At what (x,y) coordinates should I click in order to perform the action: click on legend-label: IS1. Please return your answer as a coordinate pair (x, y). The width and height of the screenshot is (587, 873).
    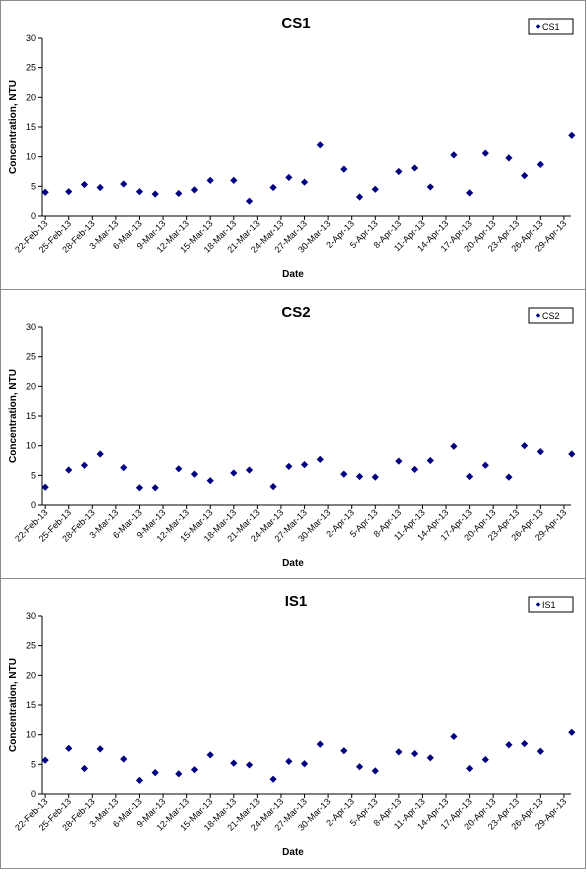
    Looking at the image, I should click on (549, 605).